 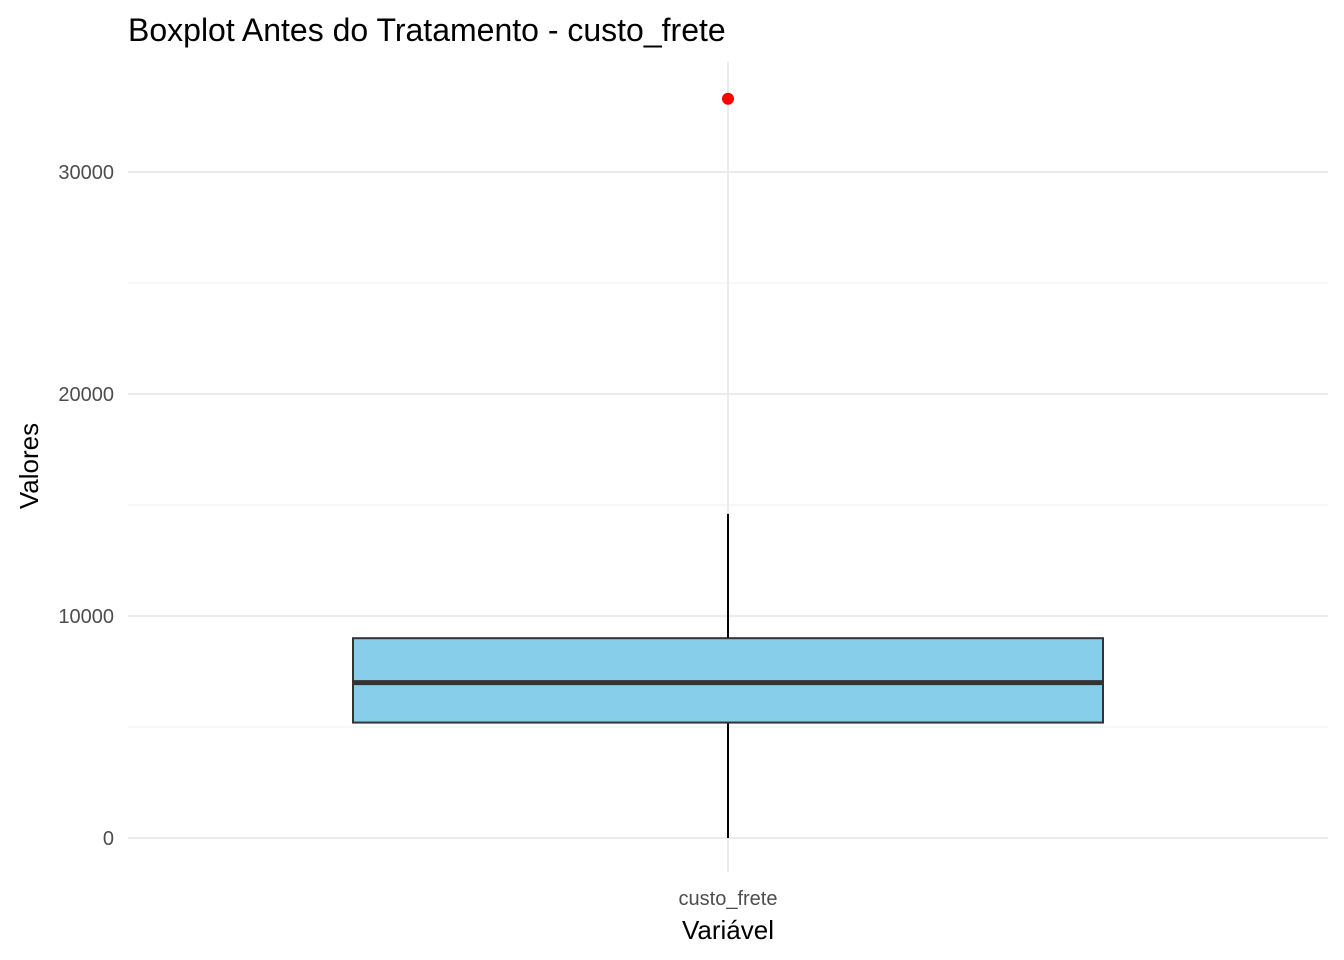 I want to click on y-tick-label: 0, so click(x=108, y=839).